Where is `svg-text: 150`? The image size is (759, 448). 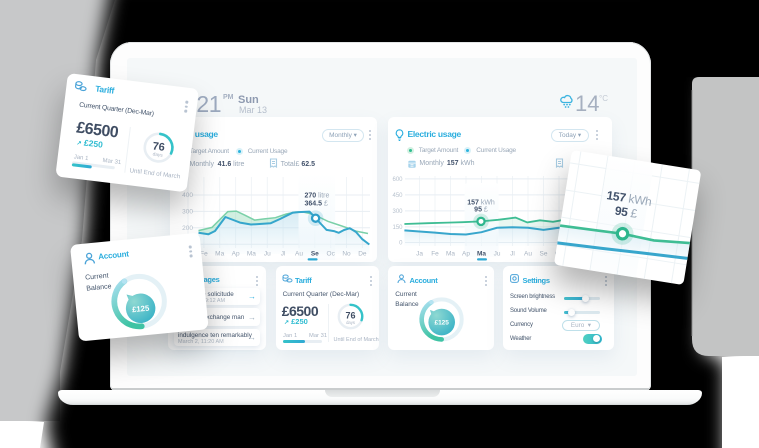 svg-text: 150 is located at coordinates (397, 228).